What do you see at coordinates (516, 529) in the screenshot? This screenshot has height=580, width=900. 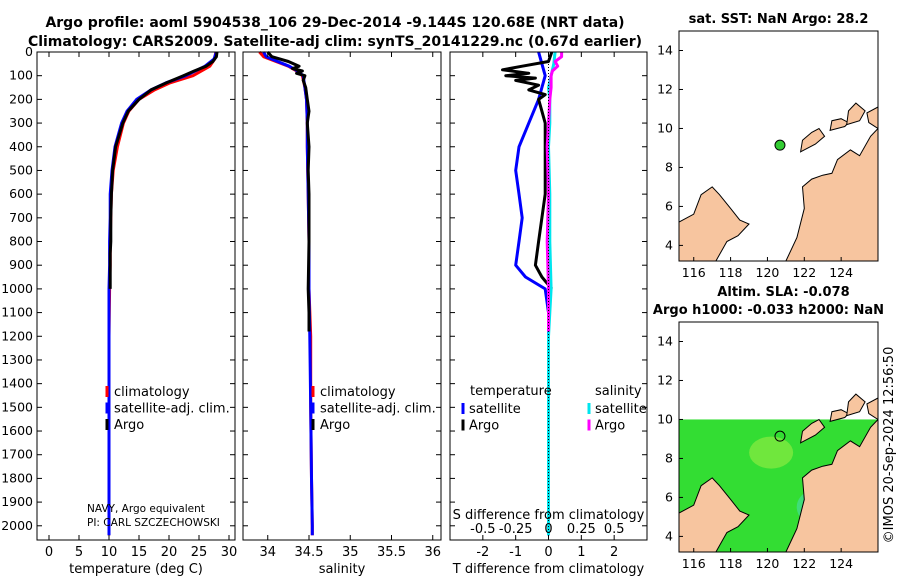 I see `secondary-tick-label: -0.25` at bounding box center [516, 529].